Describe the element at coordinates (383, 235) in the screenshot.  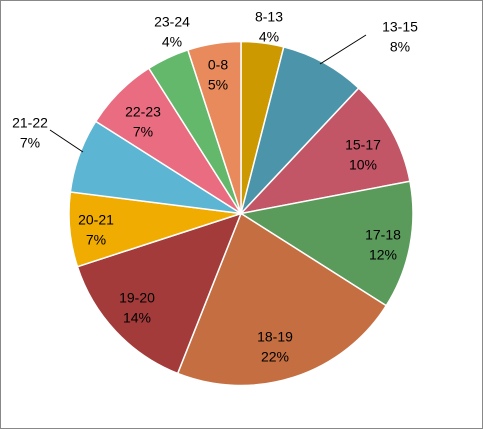
I see `slice-label: 17-18` at that location.